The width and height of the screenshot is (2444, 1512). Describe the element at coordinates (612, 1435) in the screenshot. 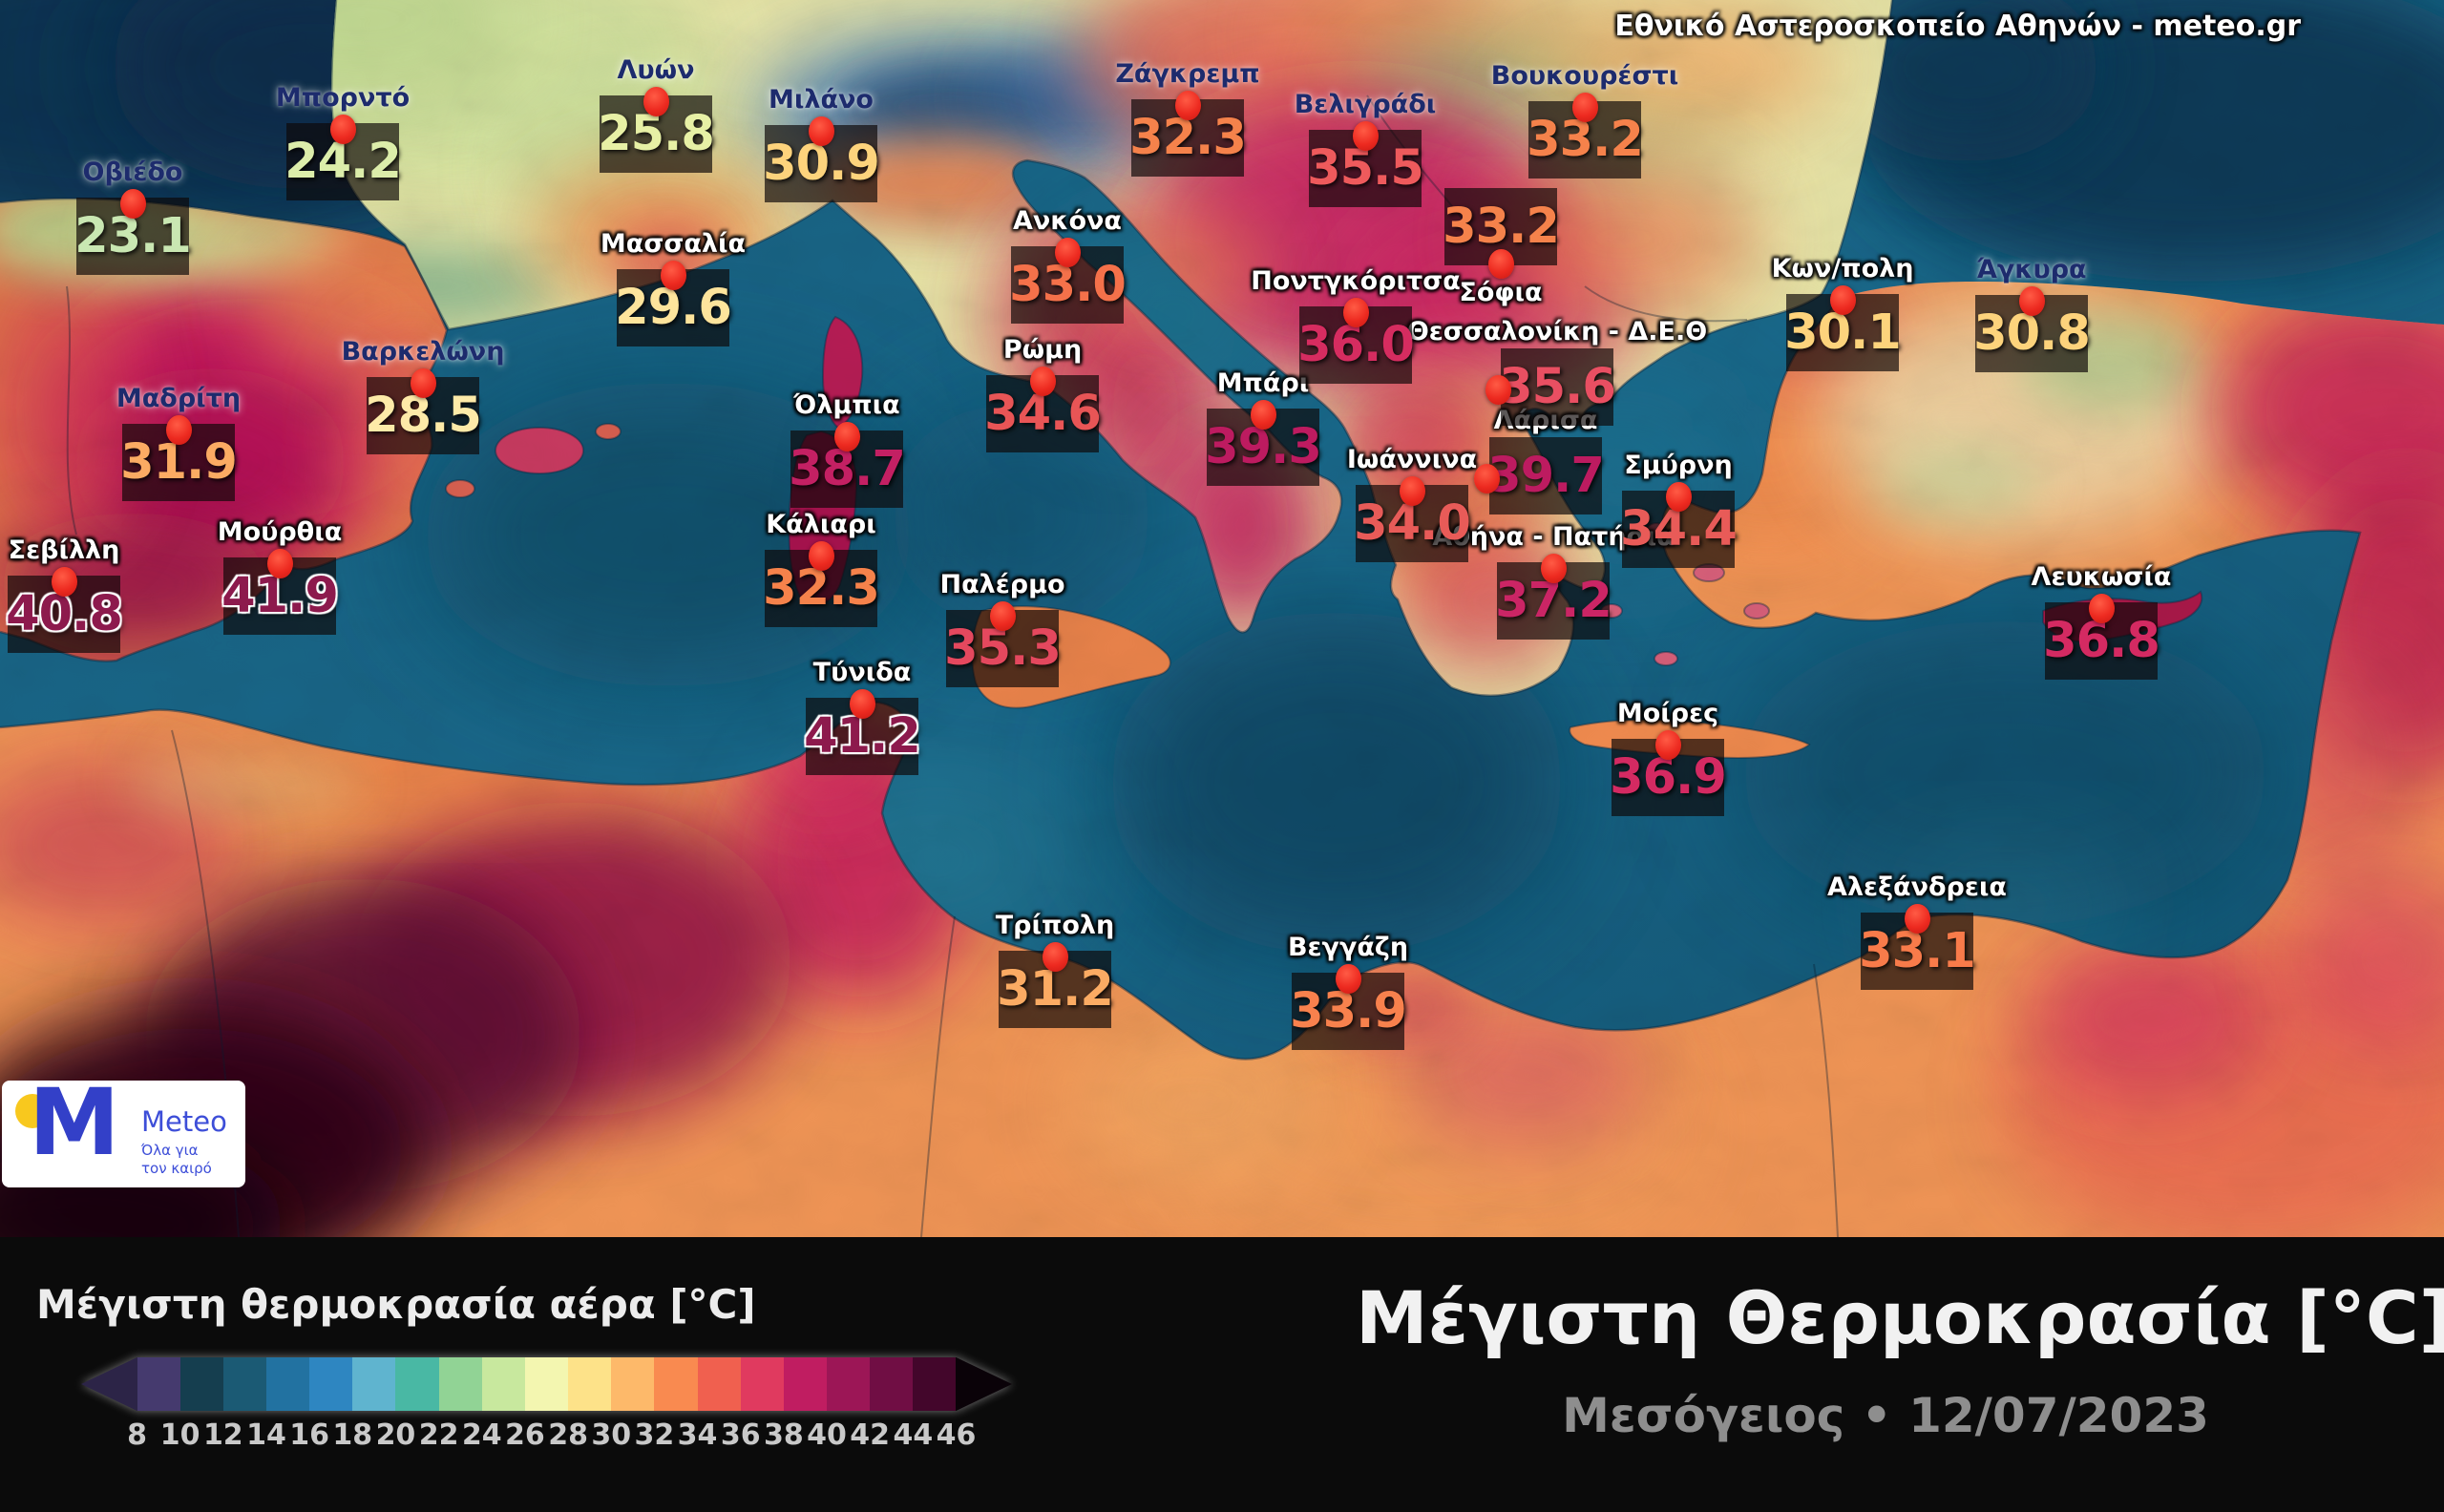

I see `scale-tick-label: 30` at that location.